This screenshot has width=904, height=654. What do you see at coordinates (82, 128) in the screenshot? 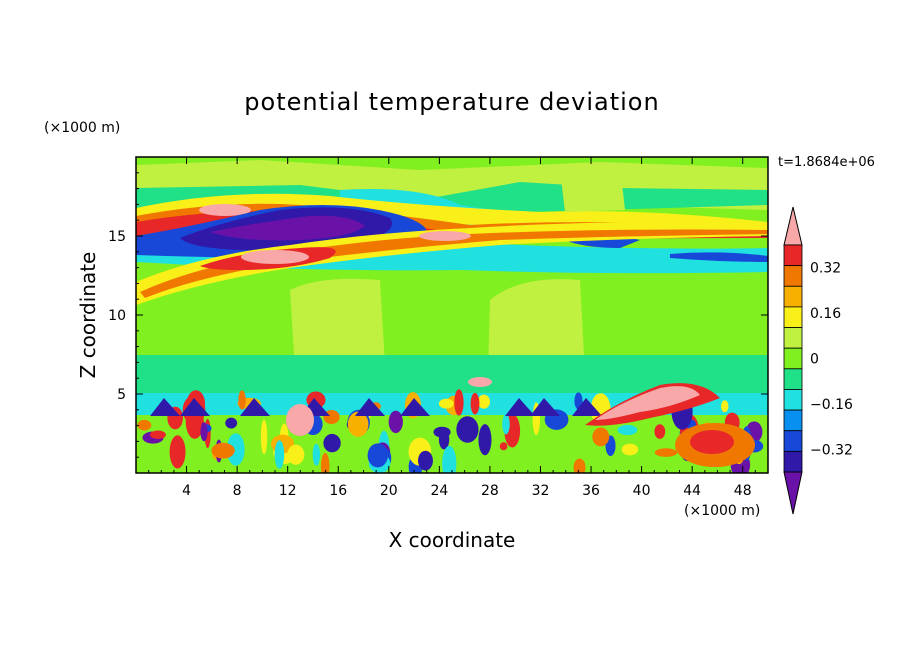
I see `z-unit-label: (×1000 m)` at bounding box center [82, 128].